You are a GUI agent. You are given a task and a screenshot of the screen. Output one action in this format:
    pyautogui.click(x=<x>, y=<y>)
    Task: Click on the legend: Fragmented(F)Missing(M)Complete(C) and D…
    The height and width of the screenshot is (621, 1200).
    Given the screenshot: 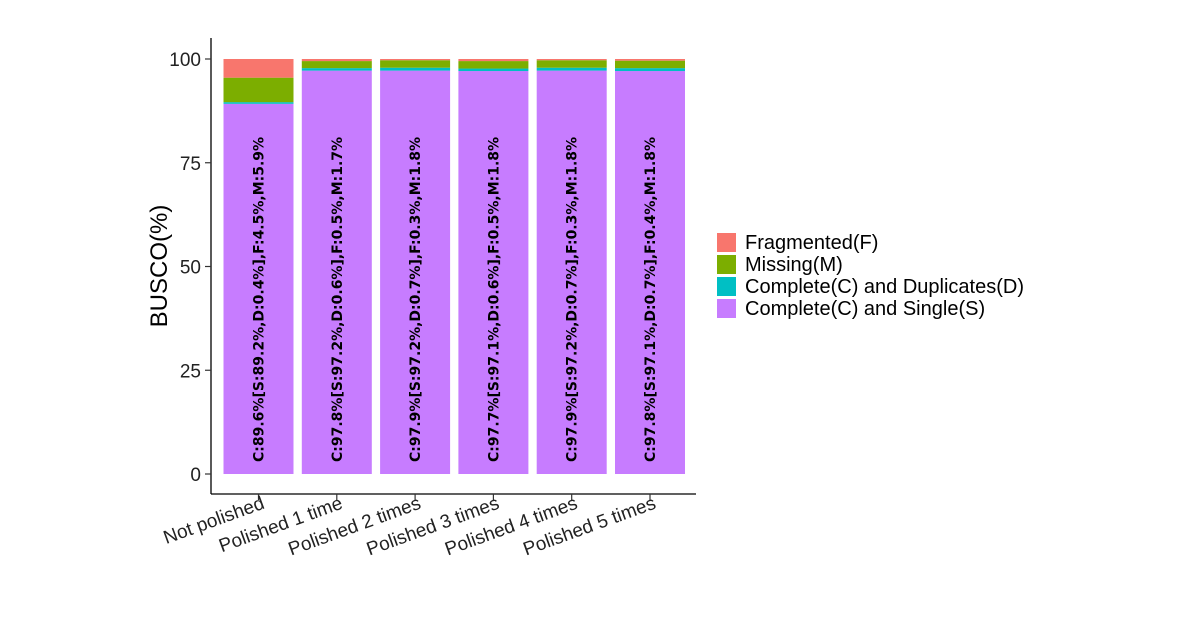 What is the action you would take?
    pyautogui.click(x=870, y=276)
    